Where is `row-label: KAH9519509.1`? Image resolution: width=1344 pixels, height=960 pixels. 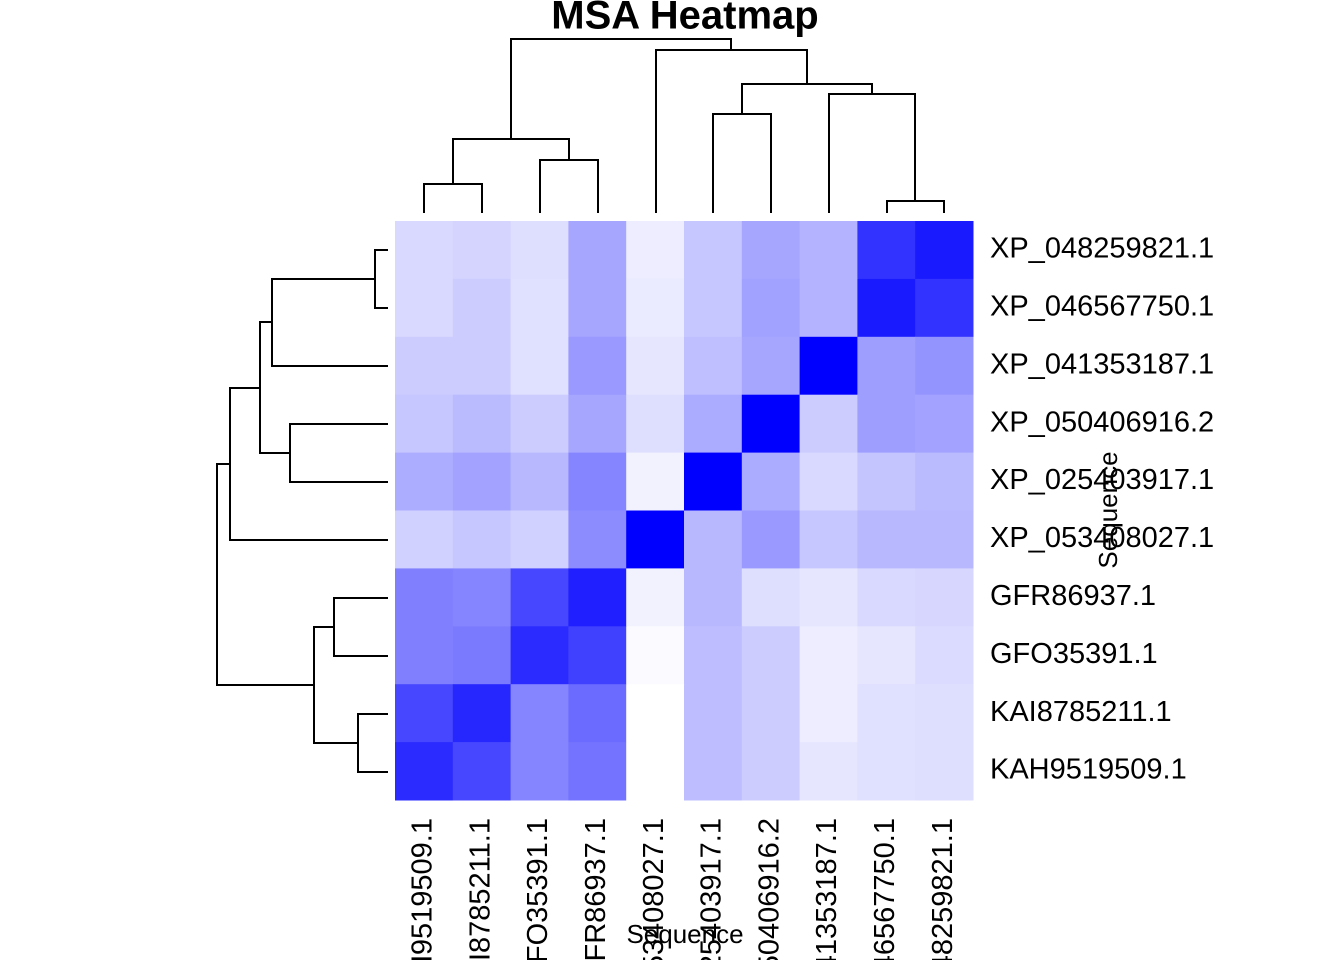
row-label: KAH9519509.1 is located at coordinates (1088, 770).